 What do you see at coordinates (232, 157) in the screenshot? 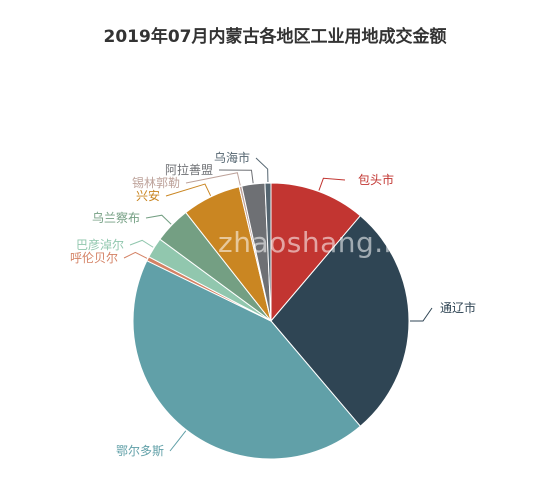
I see `slice-label-10: 乌海市` at bounding box center [232, 157].